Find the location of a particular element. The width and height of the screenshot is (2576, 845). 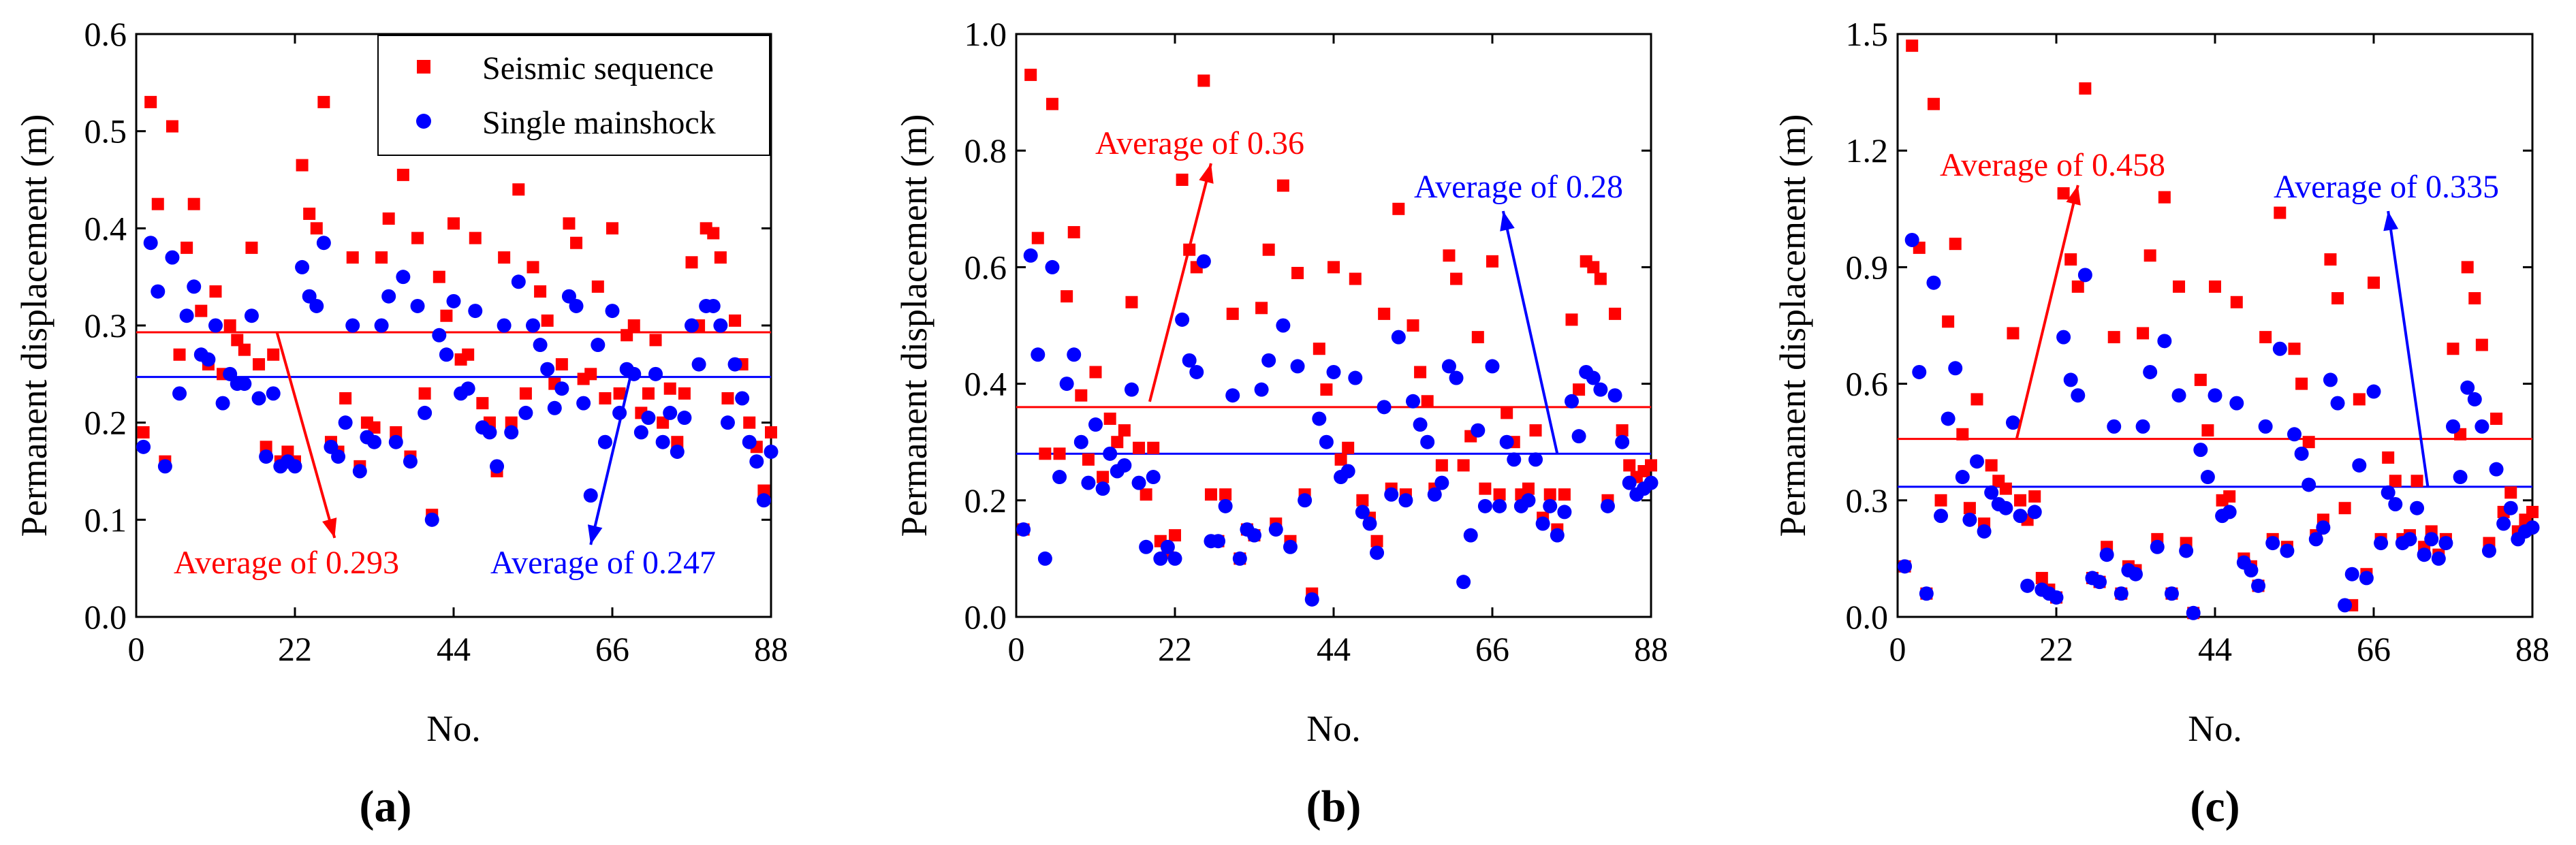

x-axis-label: No. is located at coordinates (1333, 728).